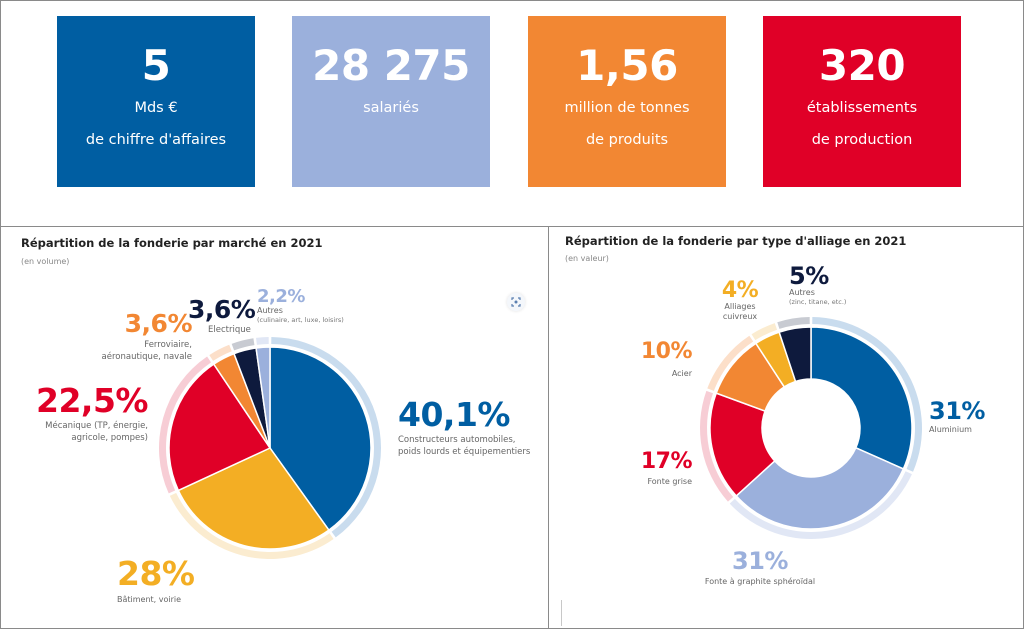 The height and width of the screenshot is (629, 1024). What do you see at coordinates (740, 290) in the screenshot?
I see `slice-percent: 4%` at bounding box center [740, 290].